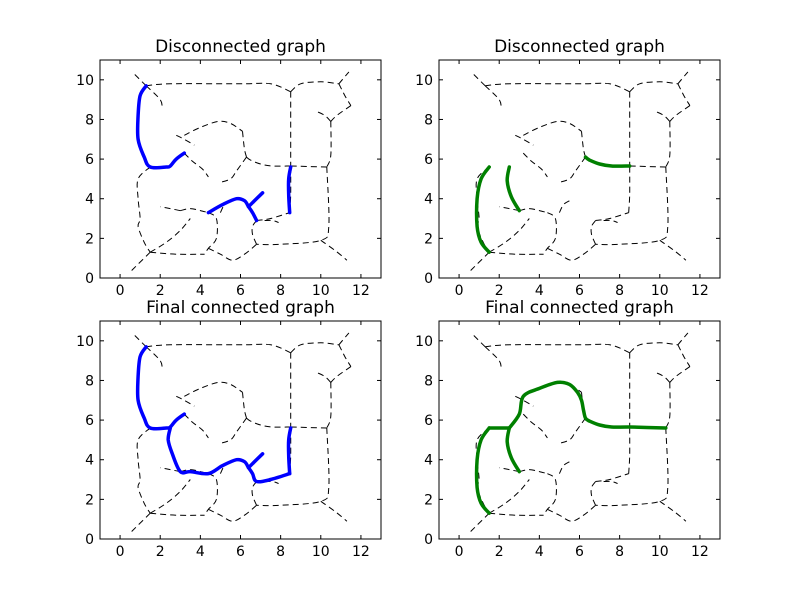 This screenshot has height=600, width=800. I want to click on subplot-title: Final connected graph, so click(579, 308).